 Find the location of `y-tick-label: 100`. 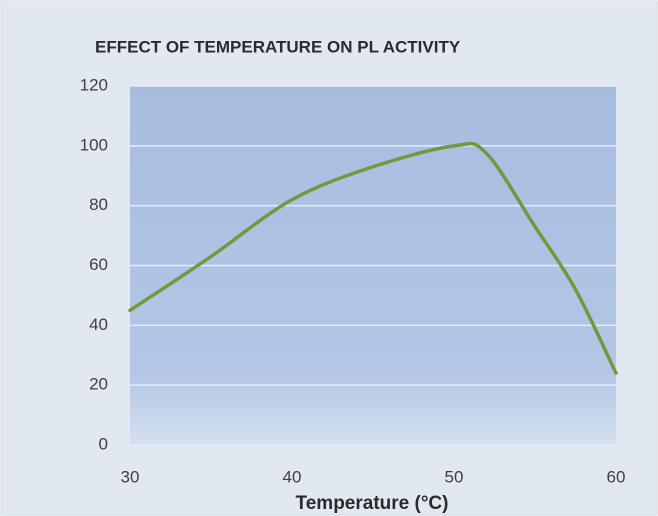

y-tick-label: 100 is located at coordinates (94, 144).